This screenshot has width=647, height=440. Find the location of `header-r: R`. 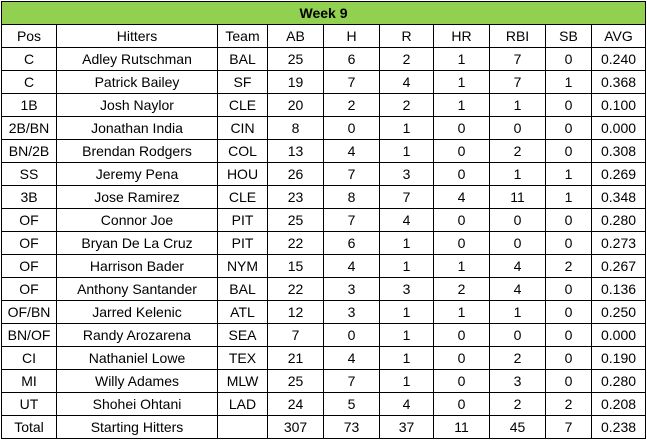

header-r: R is located at coordinates (406, 36).